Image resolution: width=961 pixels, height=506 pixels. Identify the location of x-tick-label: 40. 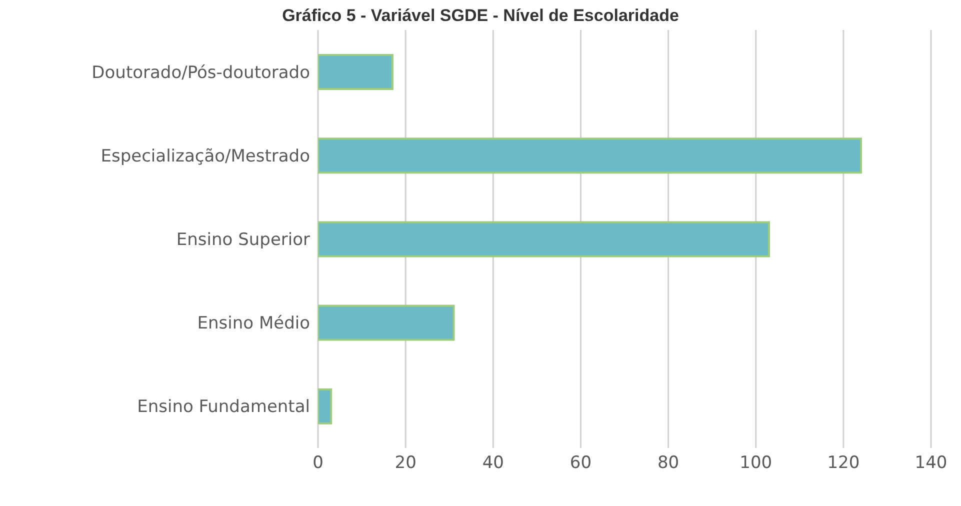
(493, 463).